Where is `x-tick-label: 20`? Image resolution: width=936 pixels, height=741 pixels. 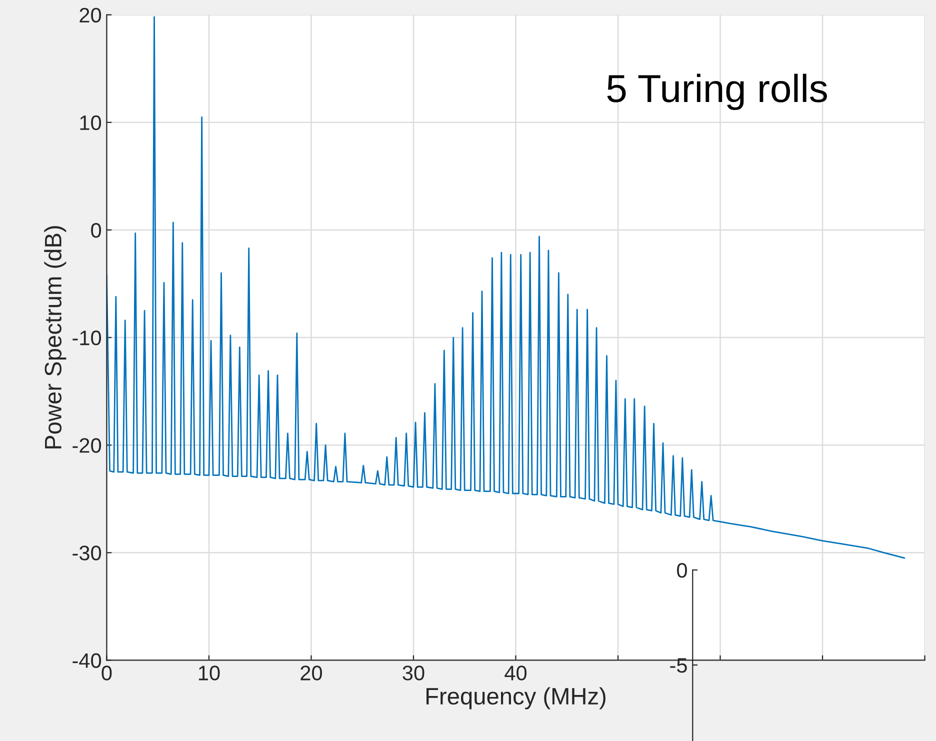 x-tick-label: 20 is located at coordinates (311, 673).